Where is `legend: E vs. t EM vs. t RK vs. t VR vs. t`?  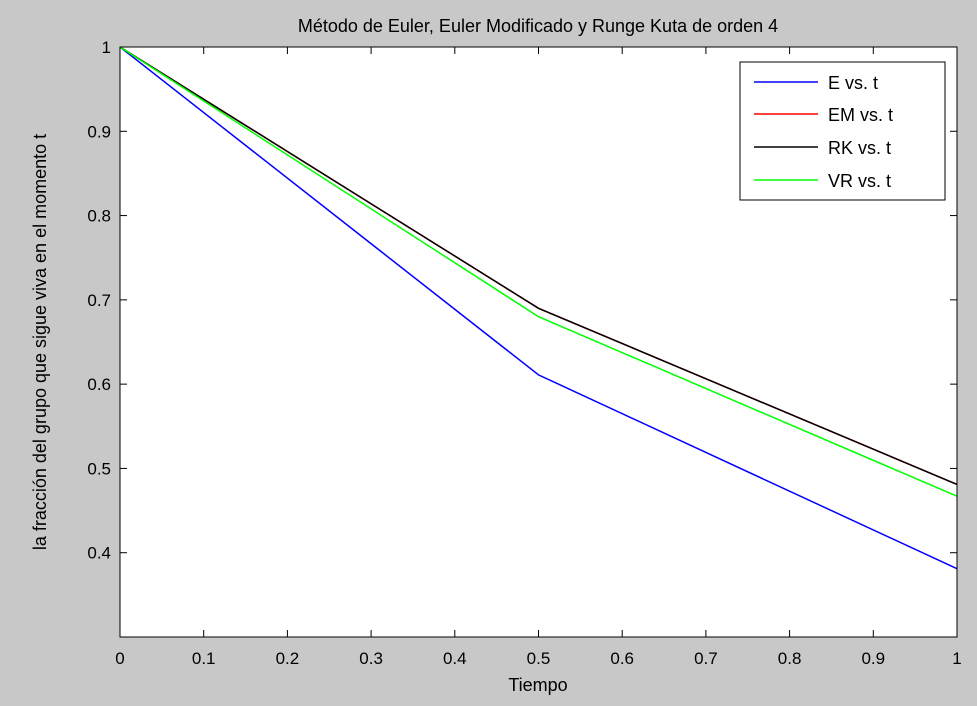 legend: E vs. t EM vs. t RK vs. t VR vs. t is located at coordinates (842, 131).